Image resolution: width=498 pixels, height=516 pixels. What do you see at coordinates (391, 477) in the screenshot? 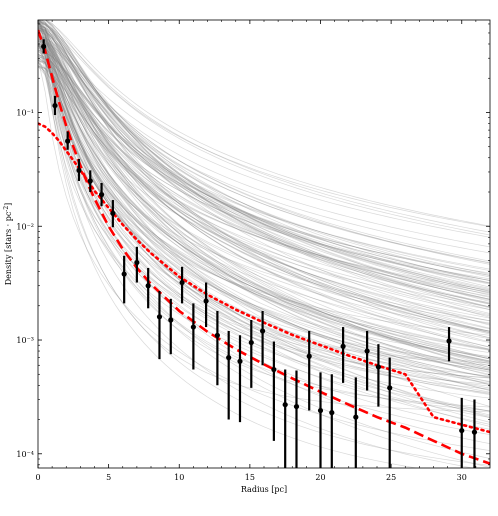
I see `x-tick-label: 25` at bounding box center [391, 477].